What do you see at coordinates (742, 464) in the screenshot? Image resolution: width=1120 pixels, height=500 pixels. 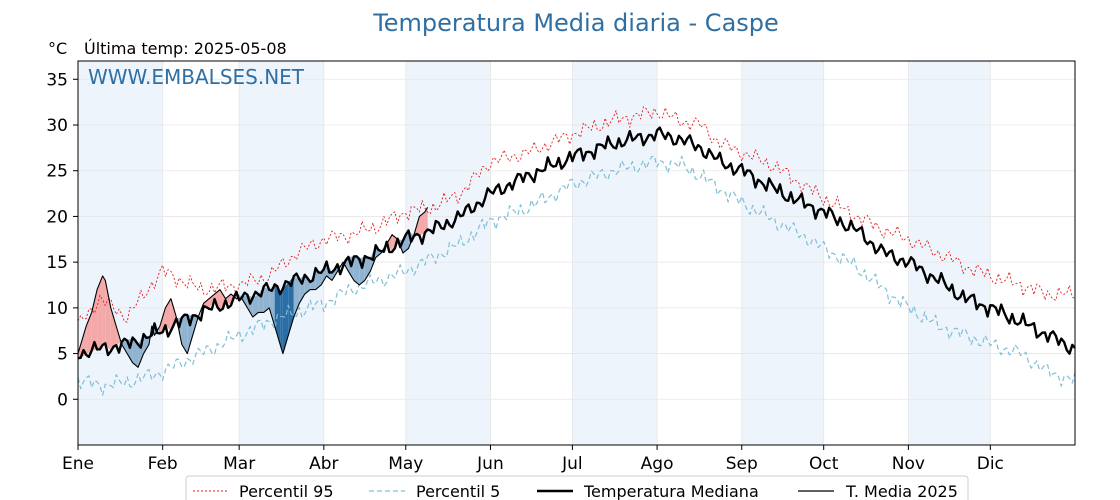 I see `x-tick-label: Sep` at bounding box center [742, 464].